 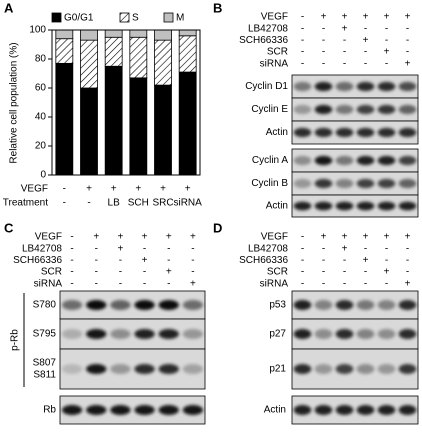 What do you see at coordinates (25, 203) in the screenshot?
I see `row-label: Treatment` at bounding box center [25, 203].